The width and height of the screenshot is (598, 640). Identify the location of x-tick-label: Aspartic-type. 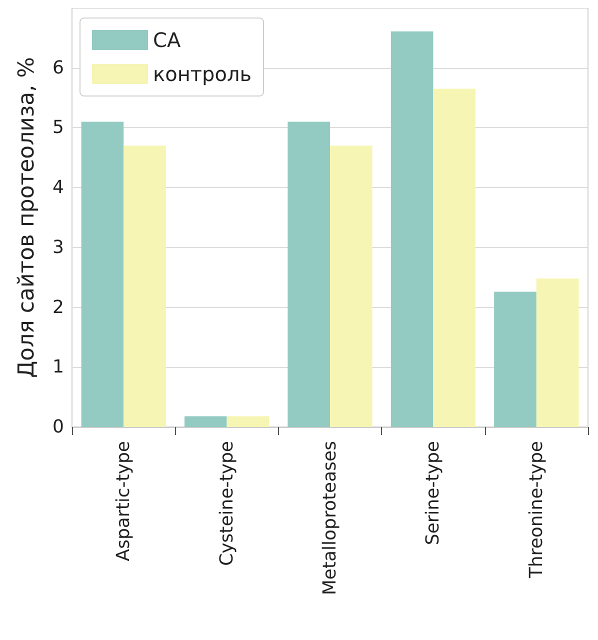
(123, 501).